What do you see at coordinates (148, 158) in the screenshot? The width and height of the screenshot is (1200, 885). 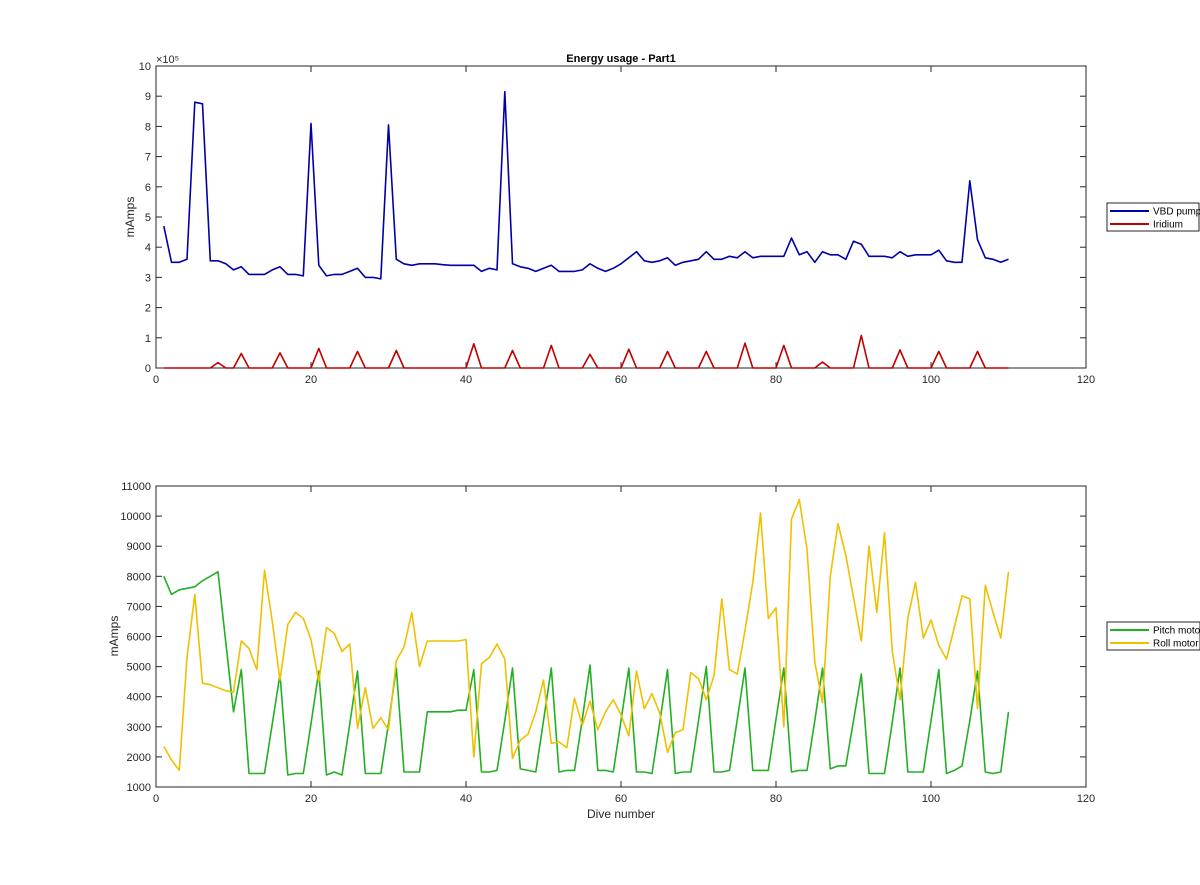 I see `top-y-tick-label: 7` at bounding box center [148, 158].